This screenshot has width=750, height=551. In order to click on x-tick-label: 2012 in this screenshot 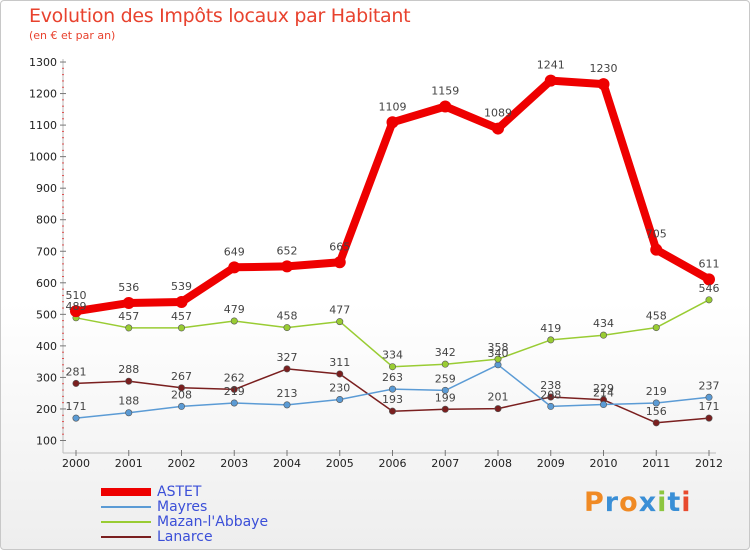, I will do `click(709, 463)`.